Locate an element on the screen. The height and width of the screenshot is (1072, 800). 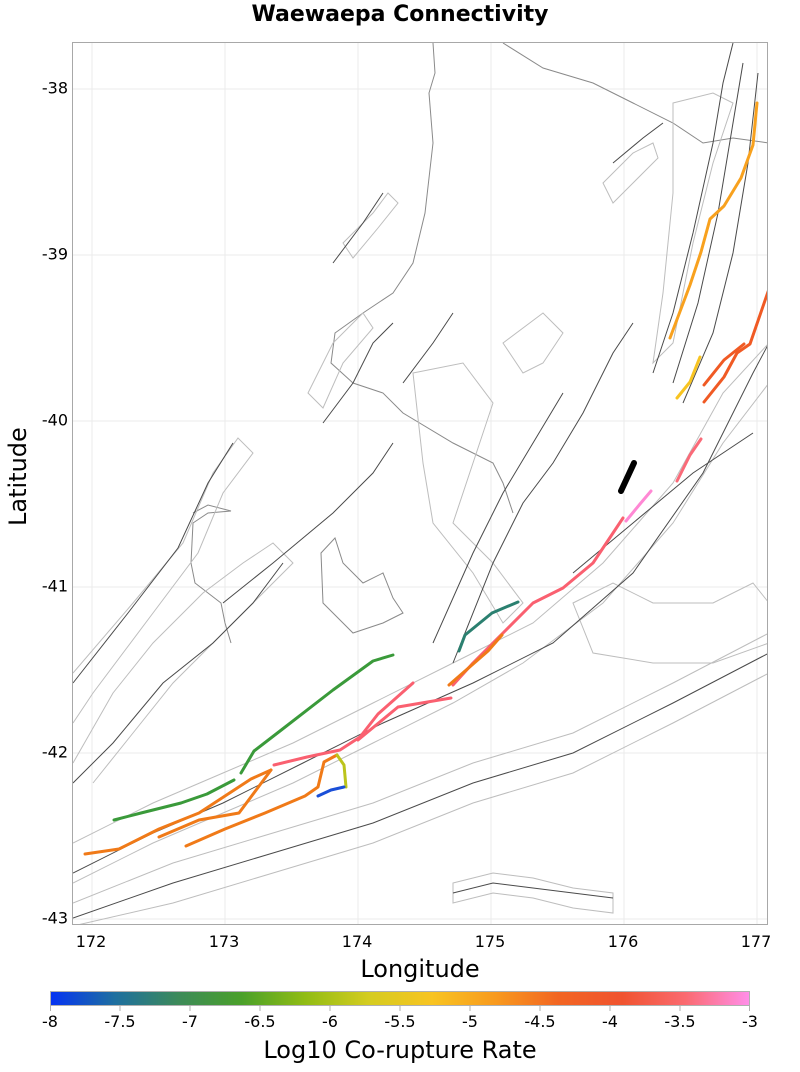
x-tick: 175 is located at coordinates (490, 941).